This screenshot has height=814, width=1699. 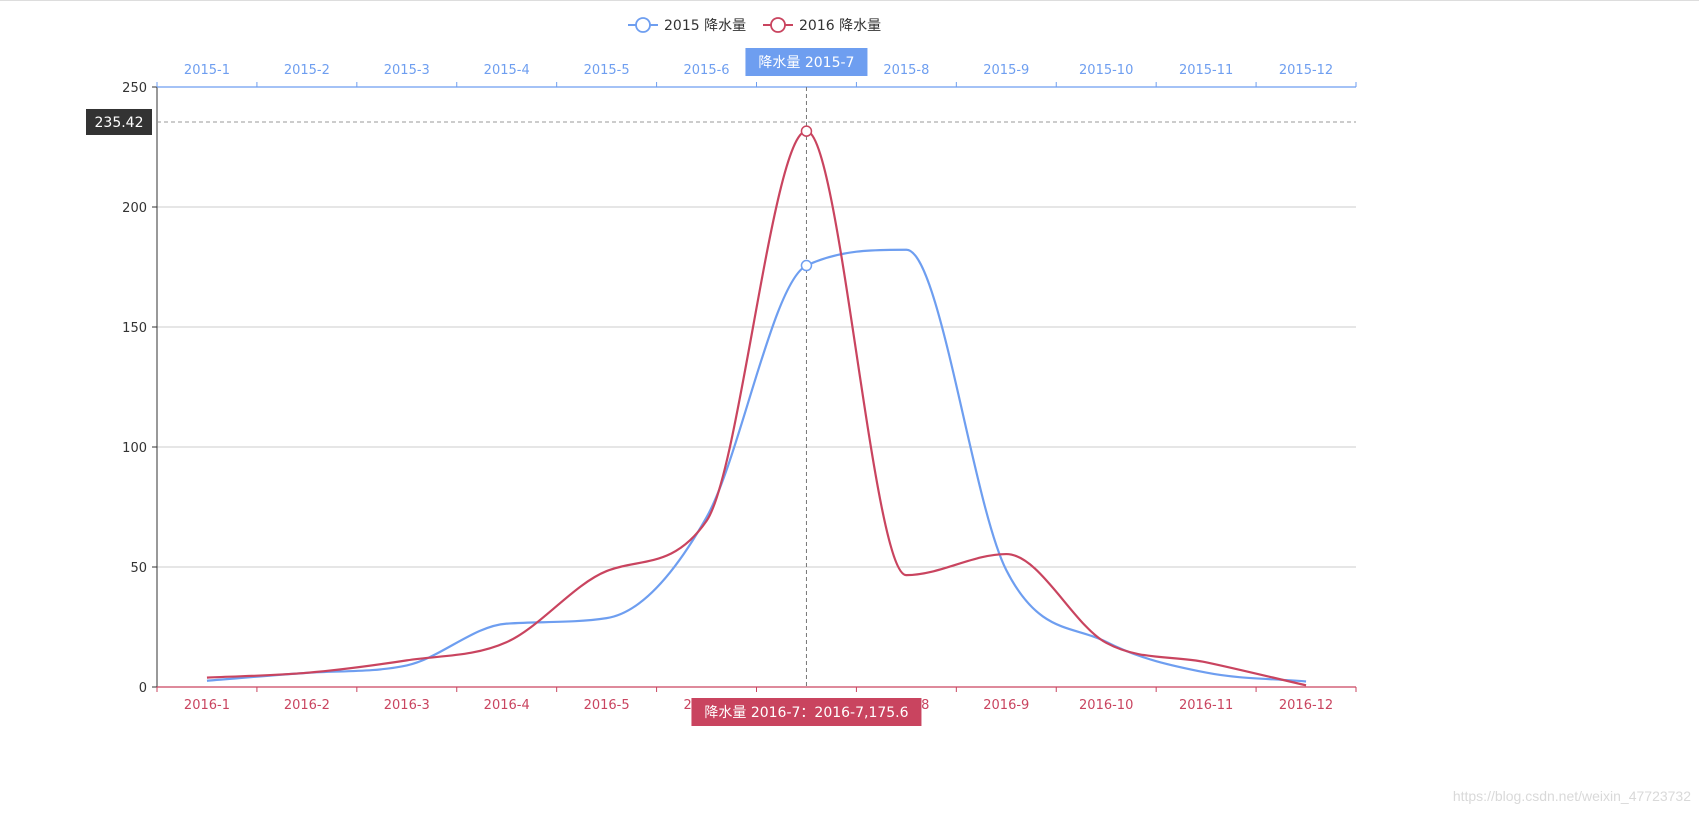 What do you see at coordinates (906, 70) in the screenshot?
I see `x-top-tick-label: 2015-8` at bounding box center [906, 70].